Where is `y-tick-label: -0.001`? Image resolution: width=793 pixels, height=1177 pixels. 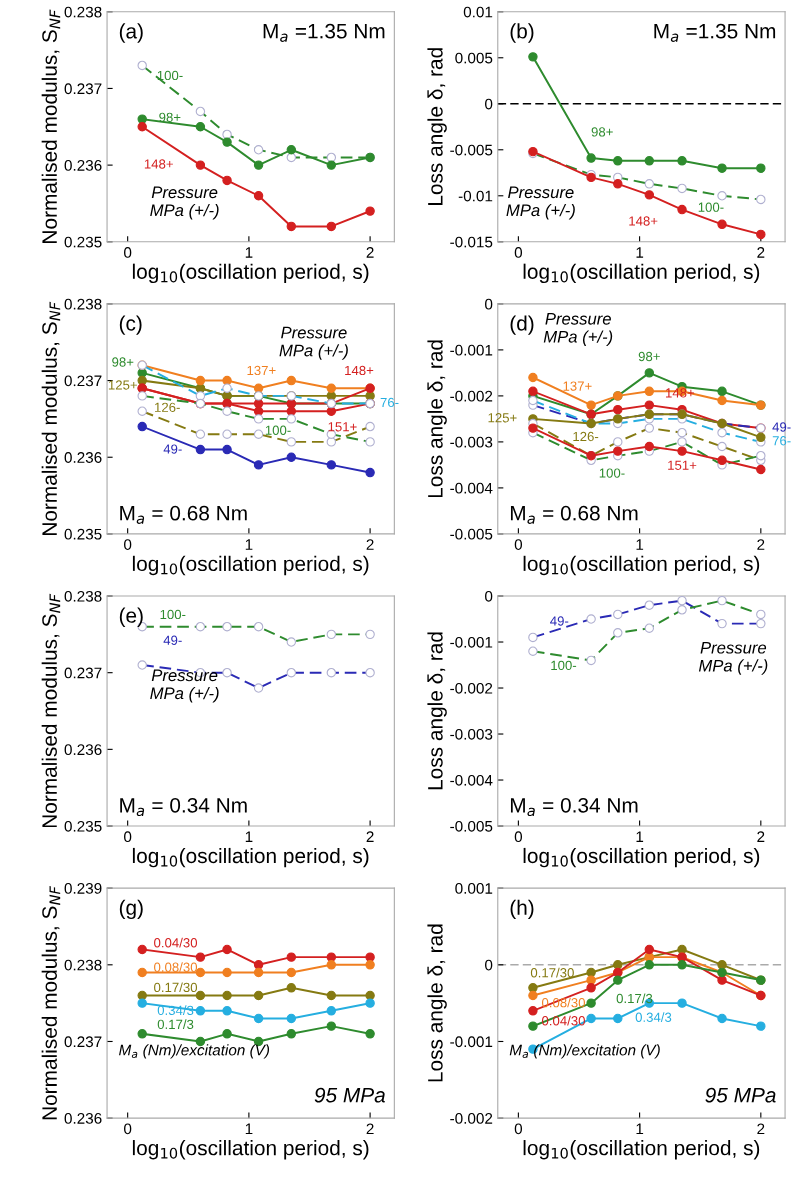 y-tick-label: -0.001 is located at coordinates (471, 642).